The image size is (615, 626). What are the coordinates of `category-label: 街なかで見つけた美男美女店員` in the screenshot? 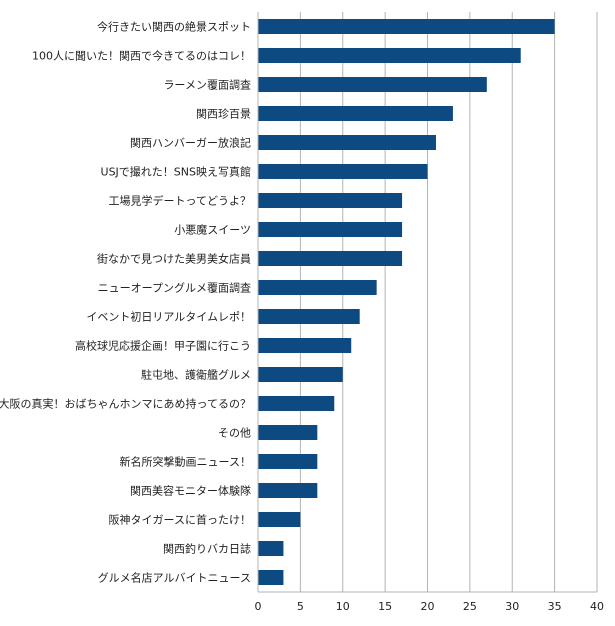 It's located at (174, 259).